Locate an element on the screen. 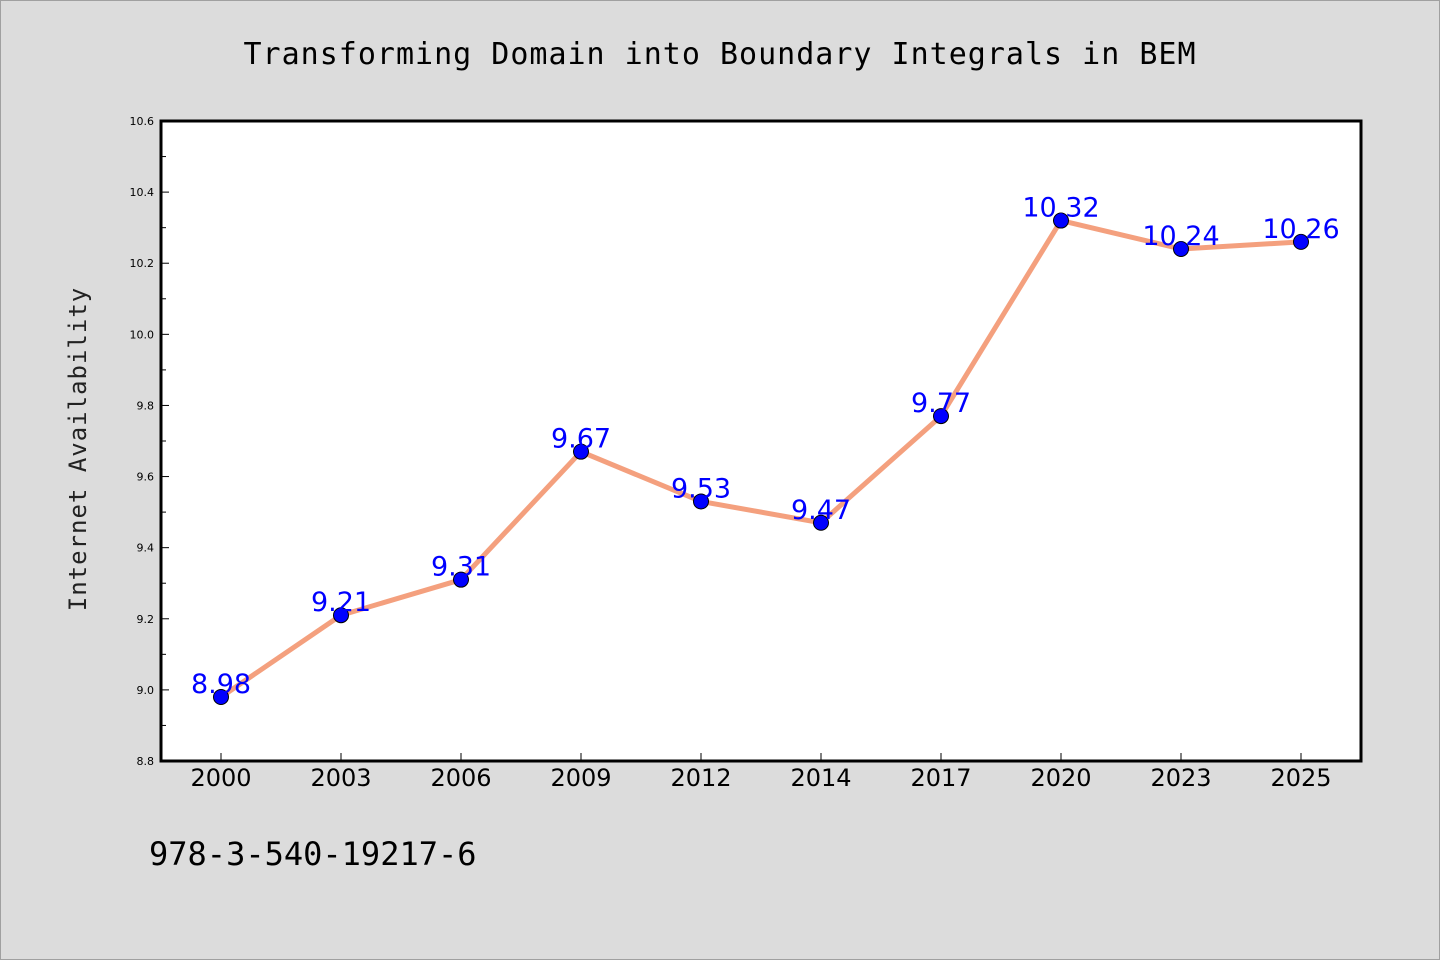 This screenshot has width=1440, height=960. y-axis: 8.8 9.0 9.2 9.4 9.6 9.8 10.0 10.2 10.4 10.6 is located at coordinates (149, 441).